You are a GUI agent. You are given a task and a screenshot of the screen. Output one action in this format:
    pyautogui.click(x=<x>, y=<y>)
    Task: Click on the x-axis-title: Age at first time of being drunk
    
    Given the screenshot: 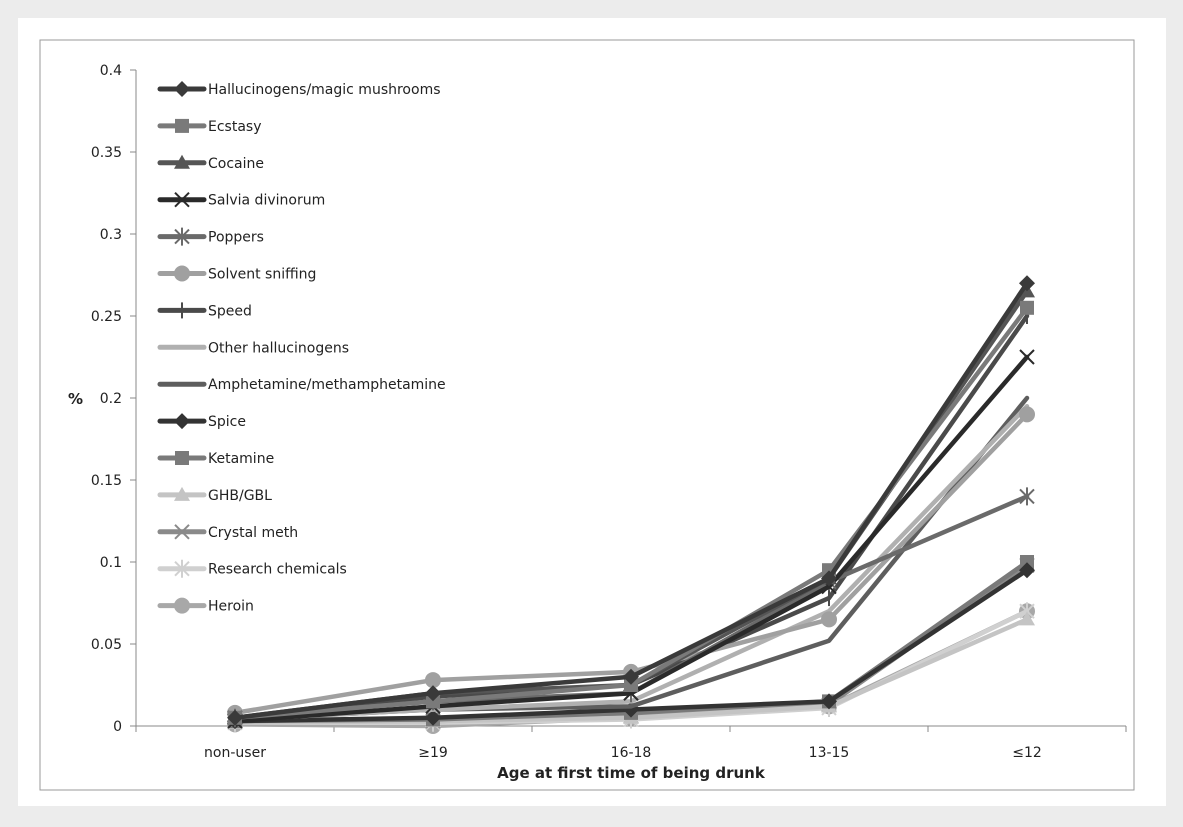 What is the action you would take?
    pyautogui.click(x=631, y=773)
    